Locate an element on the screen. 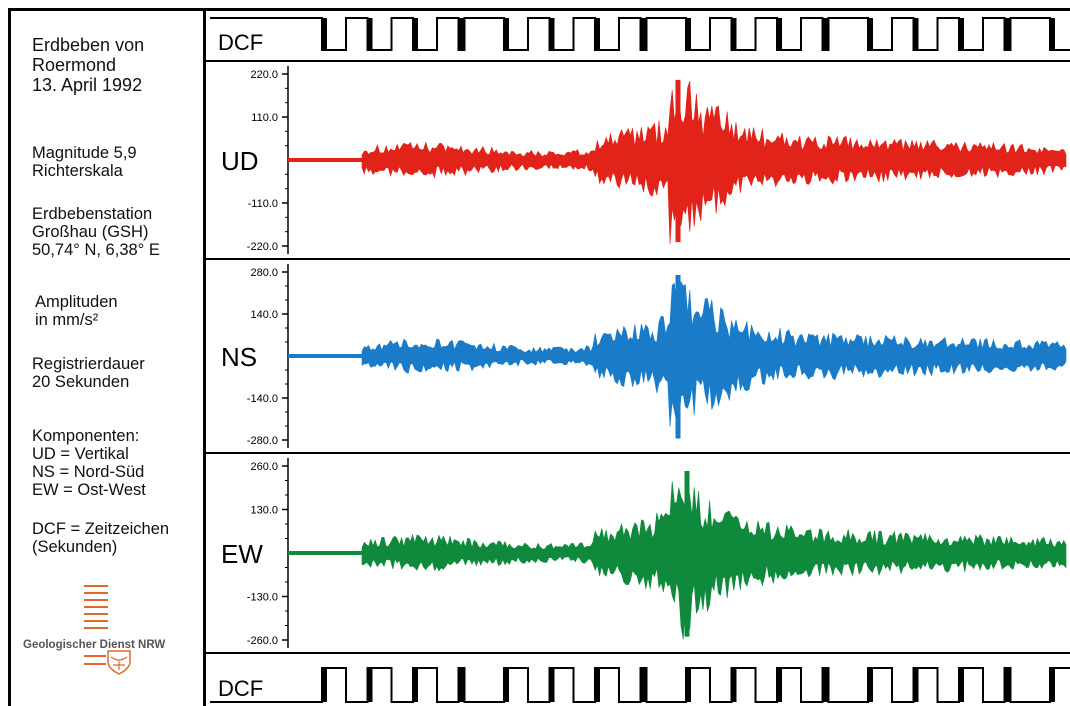 This screenshot has width=1070, height=706. amplitude-text: Amplituden in mm/s² is located at coordinates (76, 311).